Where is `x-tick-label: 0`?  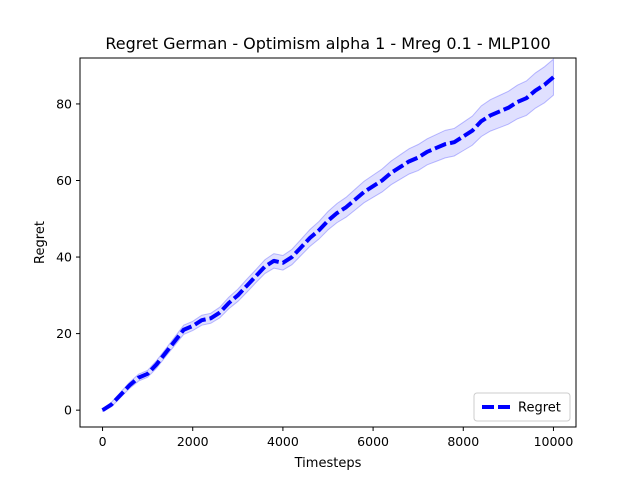
x-tick-label: 0 is located at coordinates (103, 441).